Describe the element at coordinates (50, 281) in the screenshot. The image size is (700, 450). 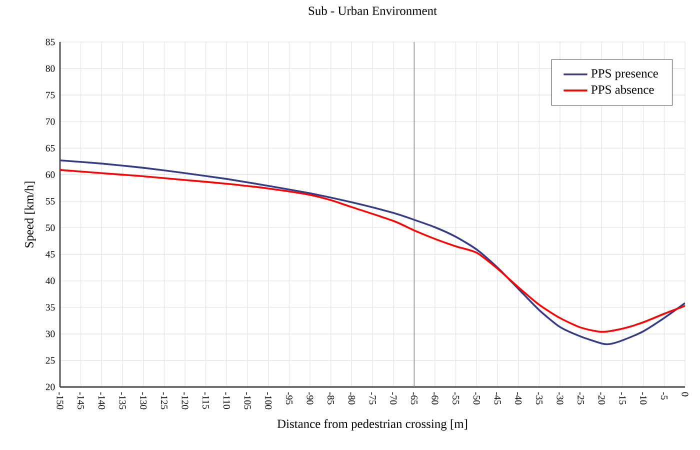
I see `y-tick-label: 40` at that location.